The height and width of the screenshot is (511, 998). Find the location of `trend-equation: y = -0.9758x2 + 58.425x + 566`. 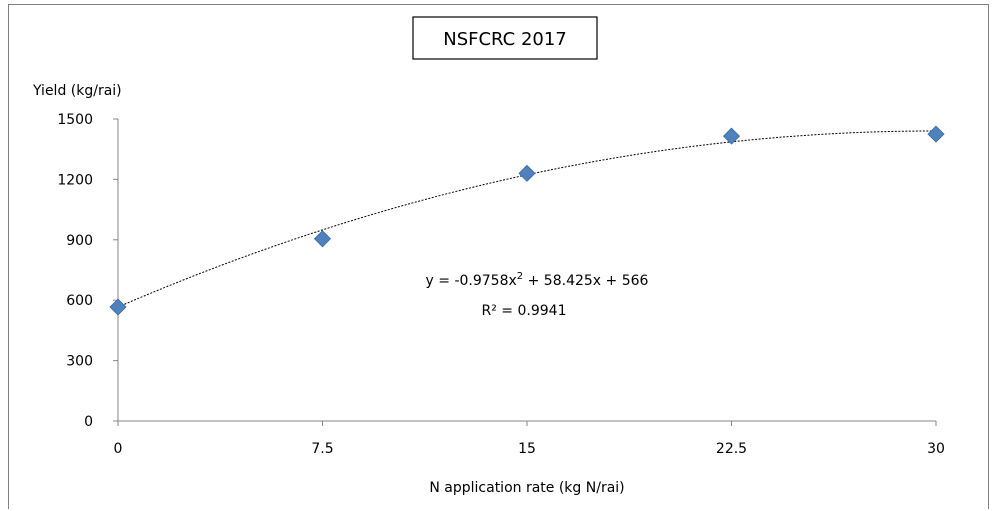

trend-equation: y = -0.9758x2 + 58.425x + 566 is located at coordinates (537, 280).